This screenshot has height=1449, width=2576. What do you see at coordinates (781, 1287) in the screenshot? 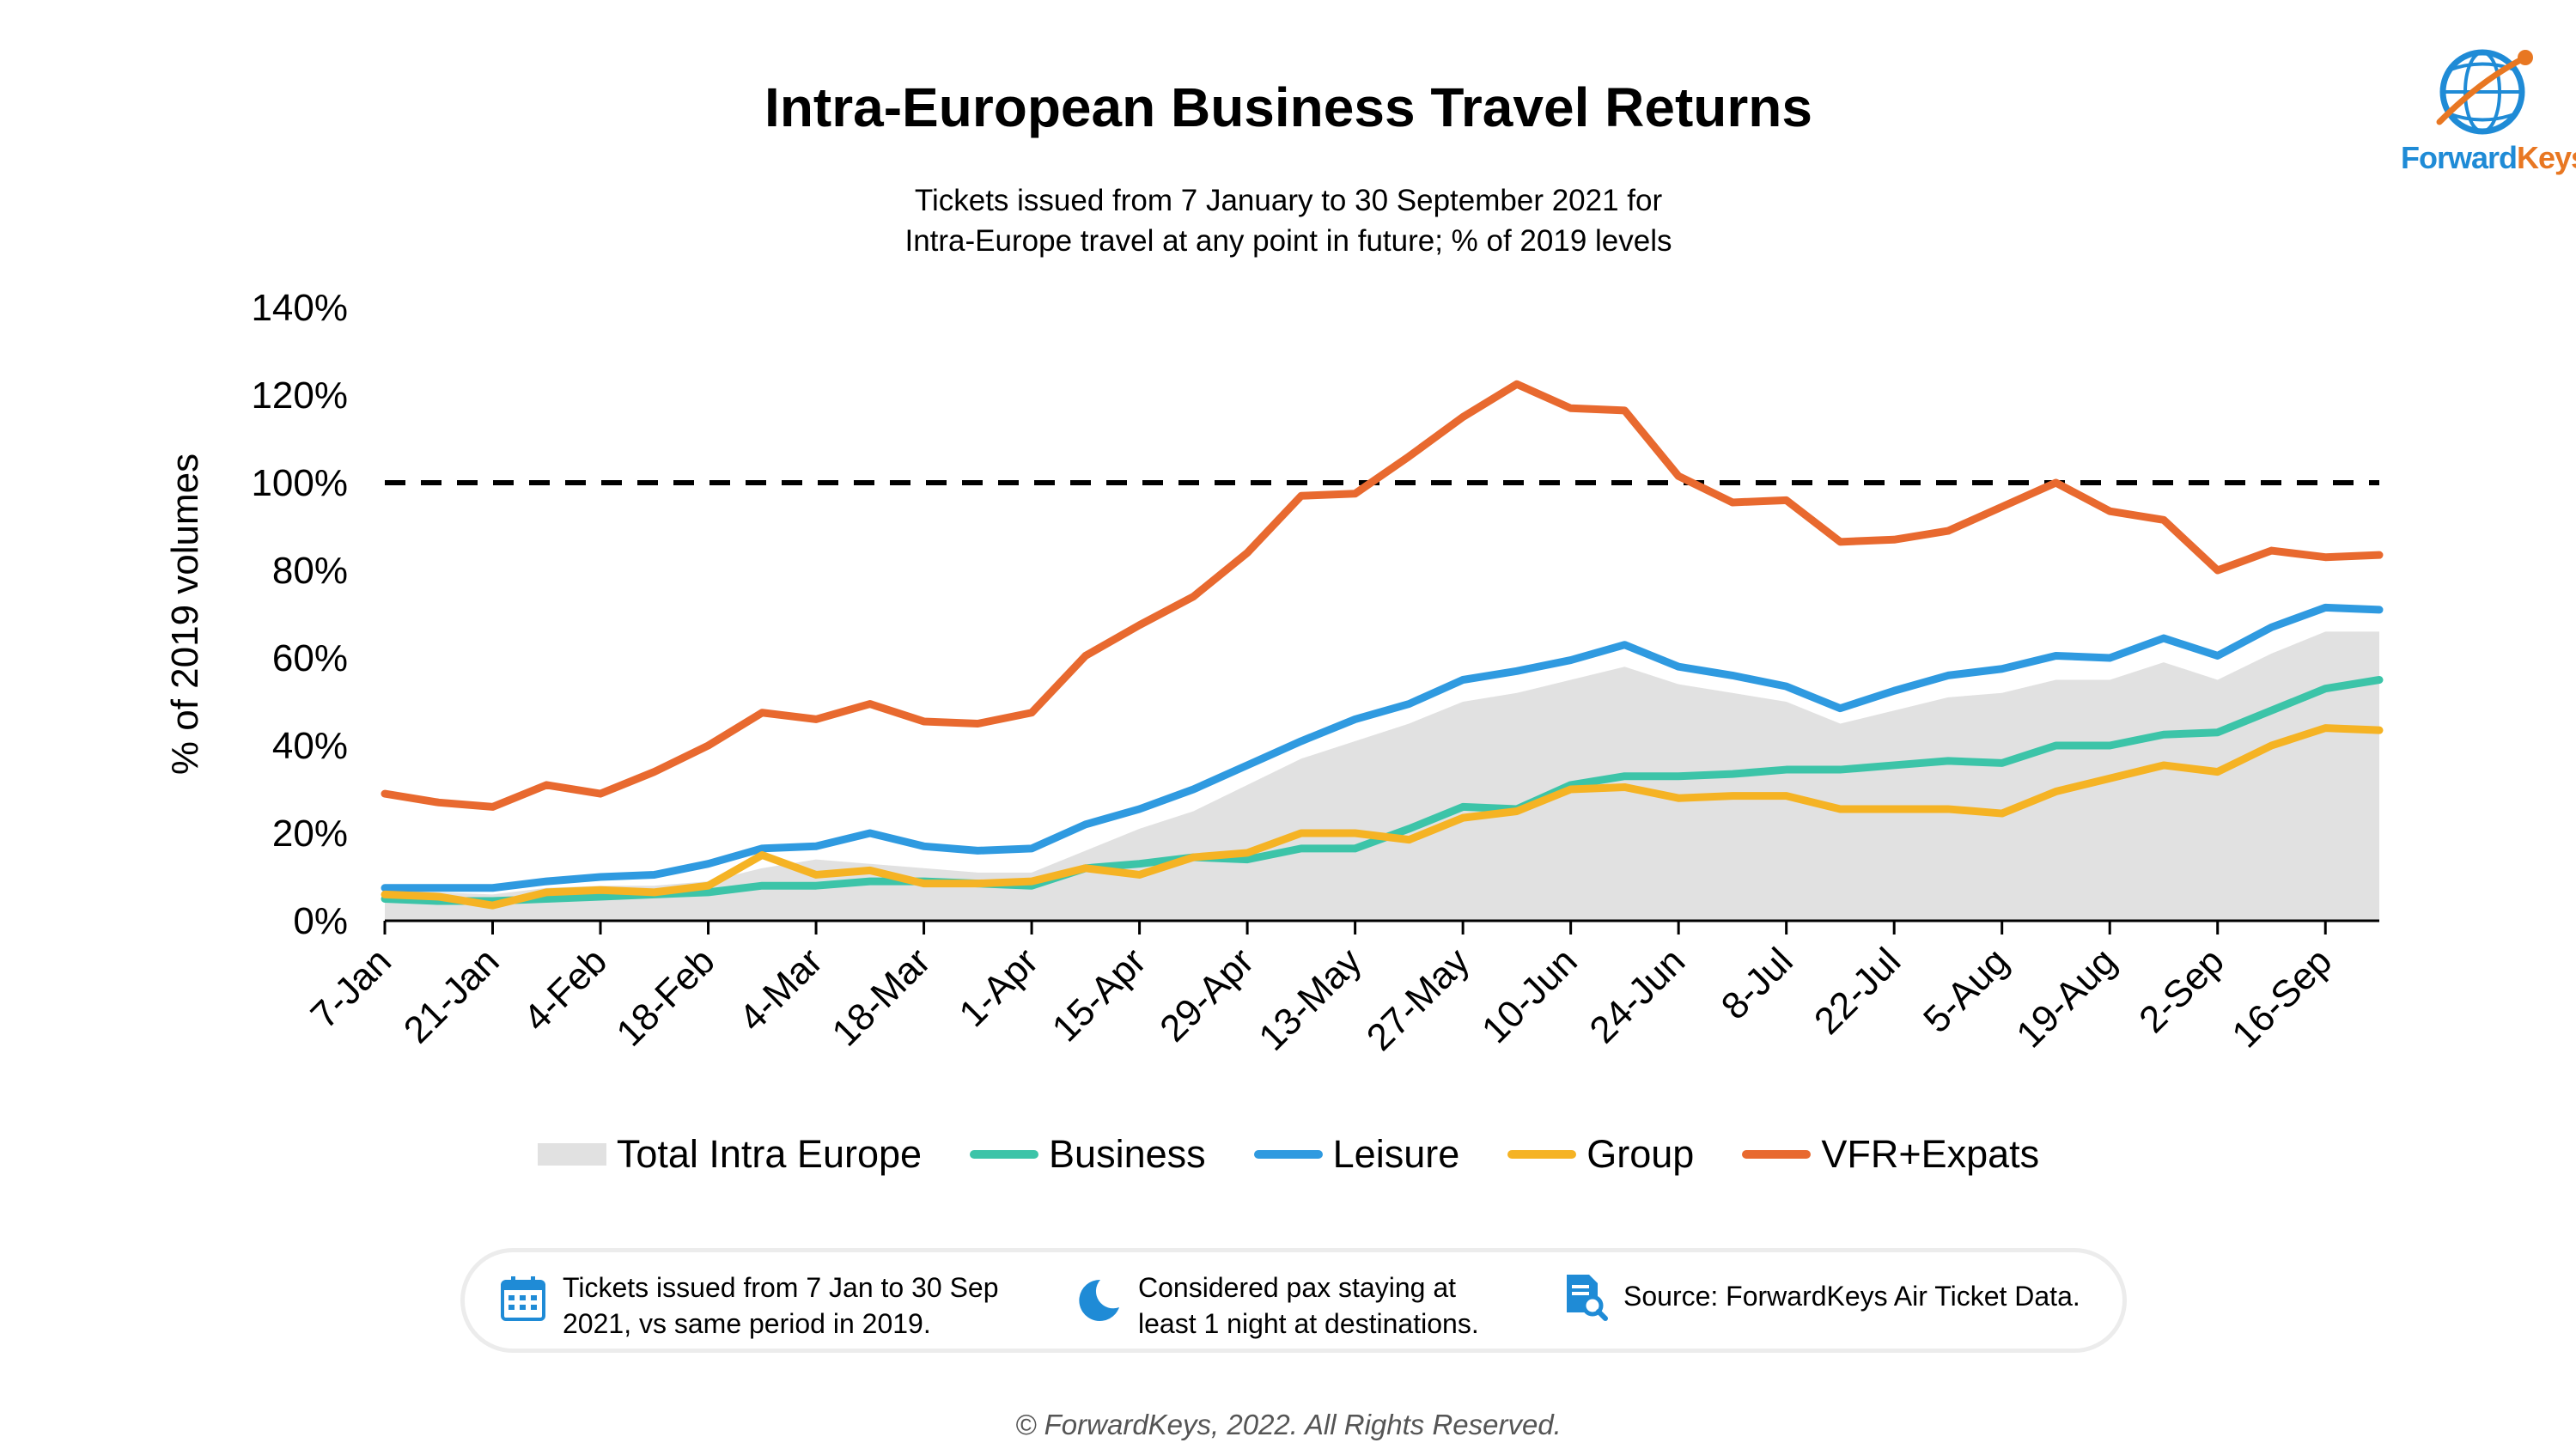
I see `info-period-line-1: Tickets issued from 7 Jan to 30 Sep` at bounding box center [781, 1287].